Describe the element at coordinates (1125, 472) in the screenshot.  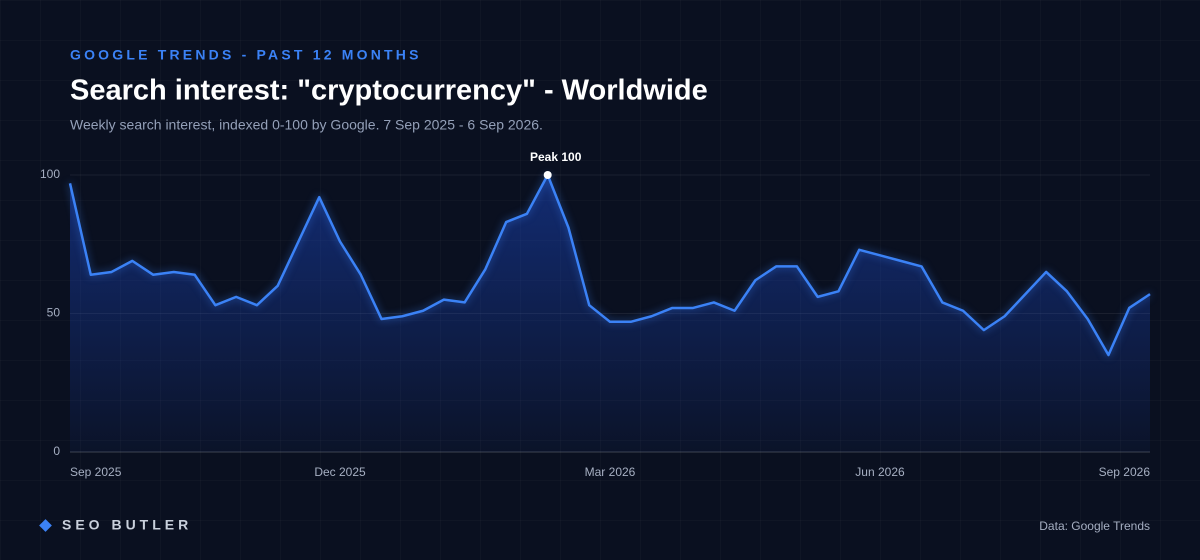
I see `x-tick-label: Sep 2026` at that location.